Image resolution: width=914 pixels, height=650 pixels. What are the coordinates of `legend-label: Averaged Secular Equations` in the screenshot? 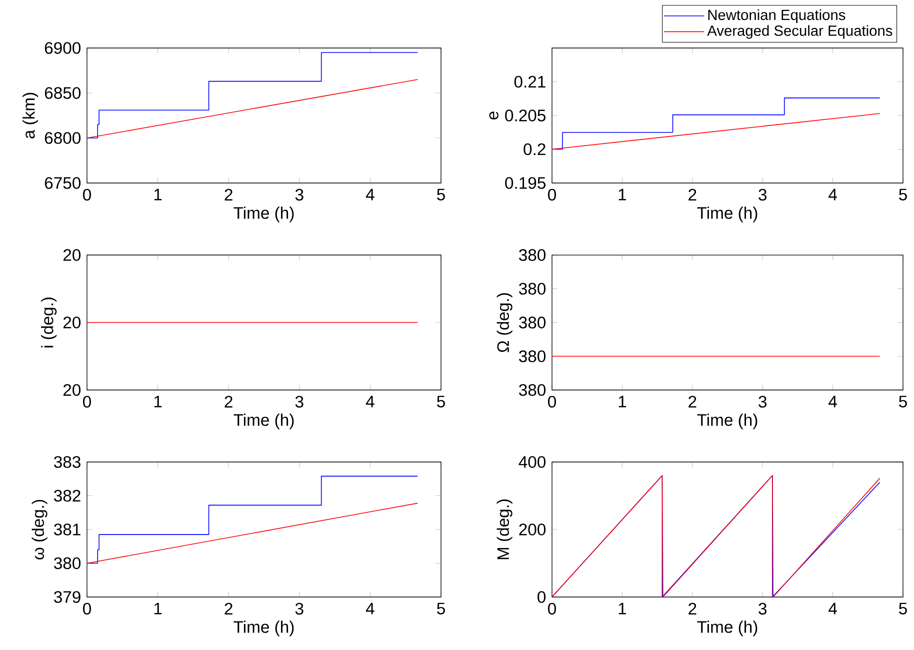 It's located at (799, 32).